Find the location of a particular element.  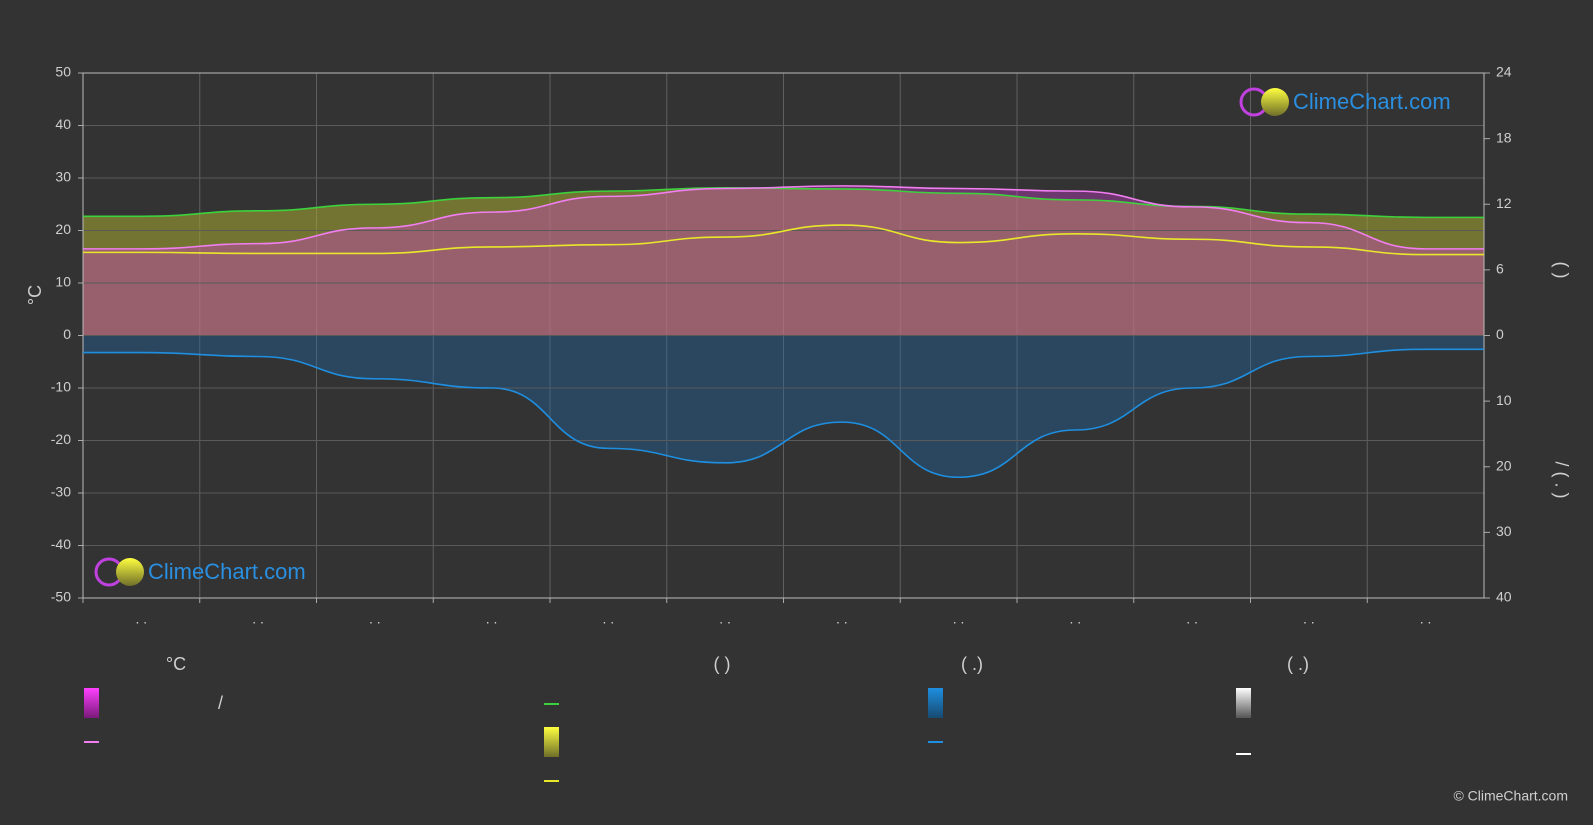

y2-tick-label: 0 is located at coordinates (1500, 334).